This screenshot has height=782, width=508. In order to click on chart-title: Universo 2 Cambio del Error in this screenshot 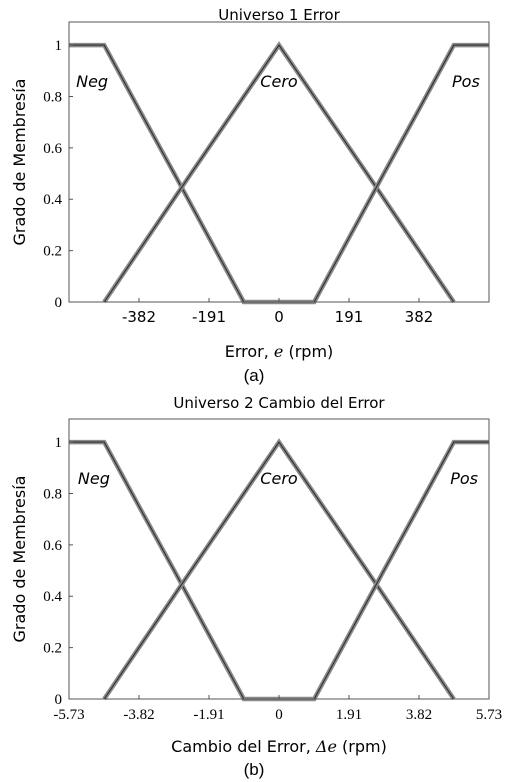, I will do `click(279, 403)`.